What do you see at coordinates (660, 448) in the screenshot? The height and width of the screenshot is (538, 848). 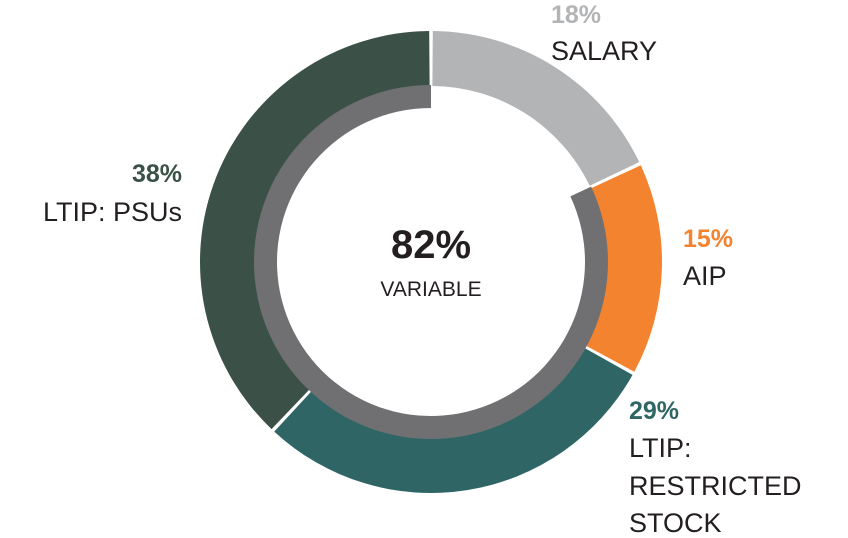 I see `slice-category-label-line-1: LTIP:` at bounding box center [660, 448].